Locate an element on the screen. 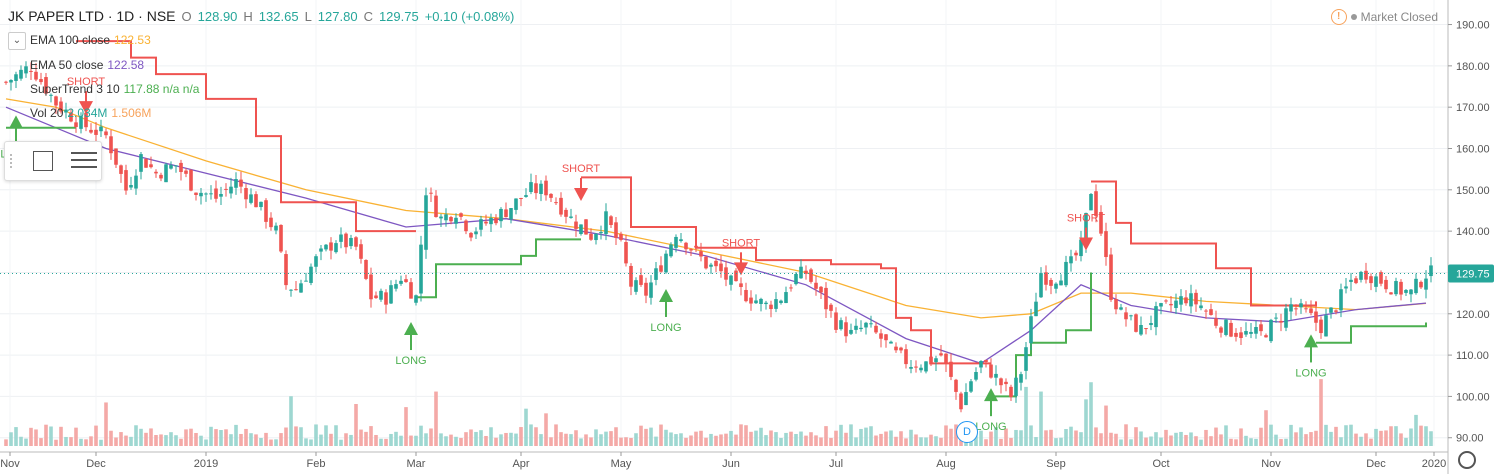 This screenshot has width=1494, height=474. dividend-marker: D is located at coordinates (967, 432).